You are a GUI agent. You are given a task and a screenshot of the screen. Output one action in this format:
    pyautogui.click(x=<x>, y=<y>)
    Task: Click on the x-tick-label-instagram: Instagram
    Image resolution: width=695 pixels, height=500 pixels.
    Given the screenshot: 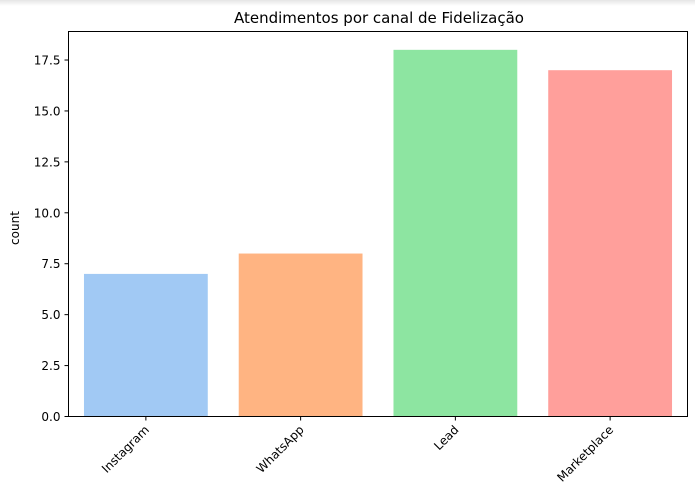 What is the action you would take?
    pyautogui.click(x=125, y=449)
    